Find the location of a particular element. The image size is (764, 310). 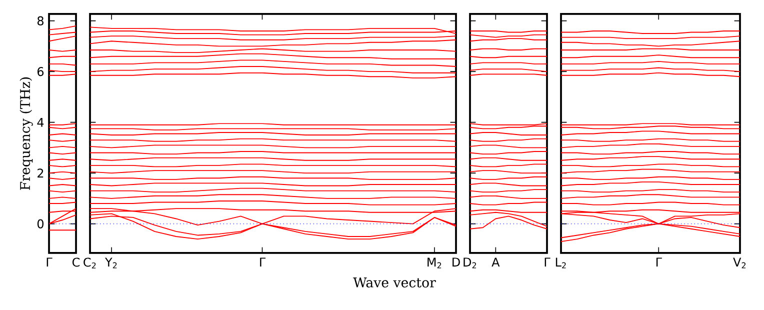

x-tick-label: V$_{2}$ is located at coordinates (739, 263).